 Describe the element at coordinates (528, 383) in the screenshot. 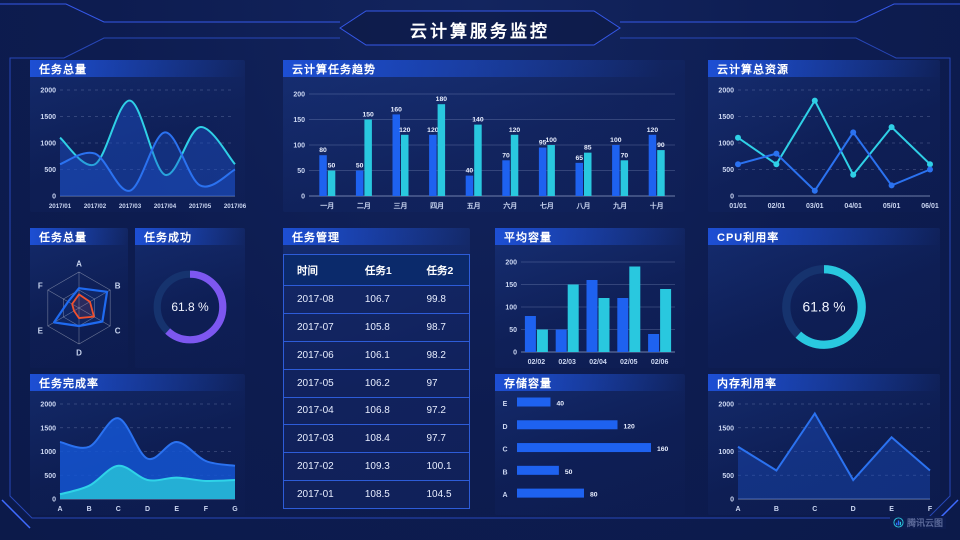

I see `panel-title: 存储容量` at that location.